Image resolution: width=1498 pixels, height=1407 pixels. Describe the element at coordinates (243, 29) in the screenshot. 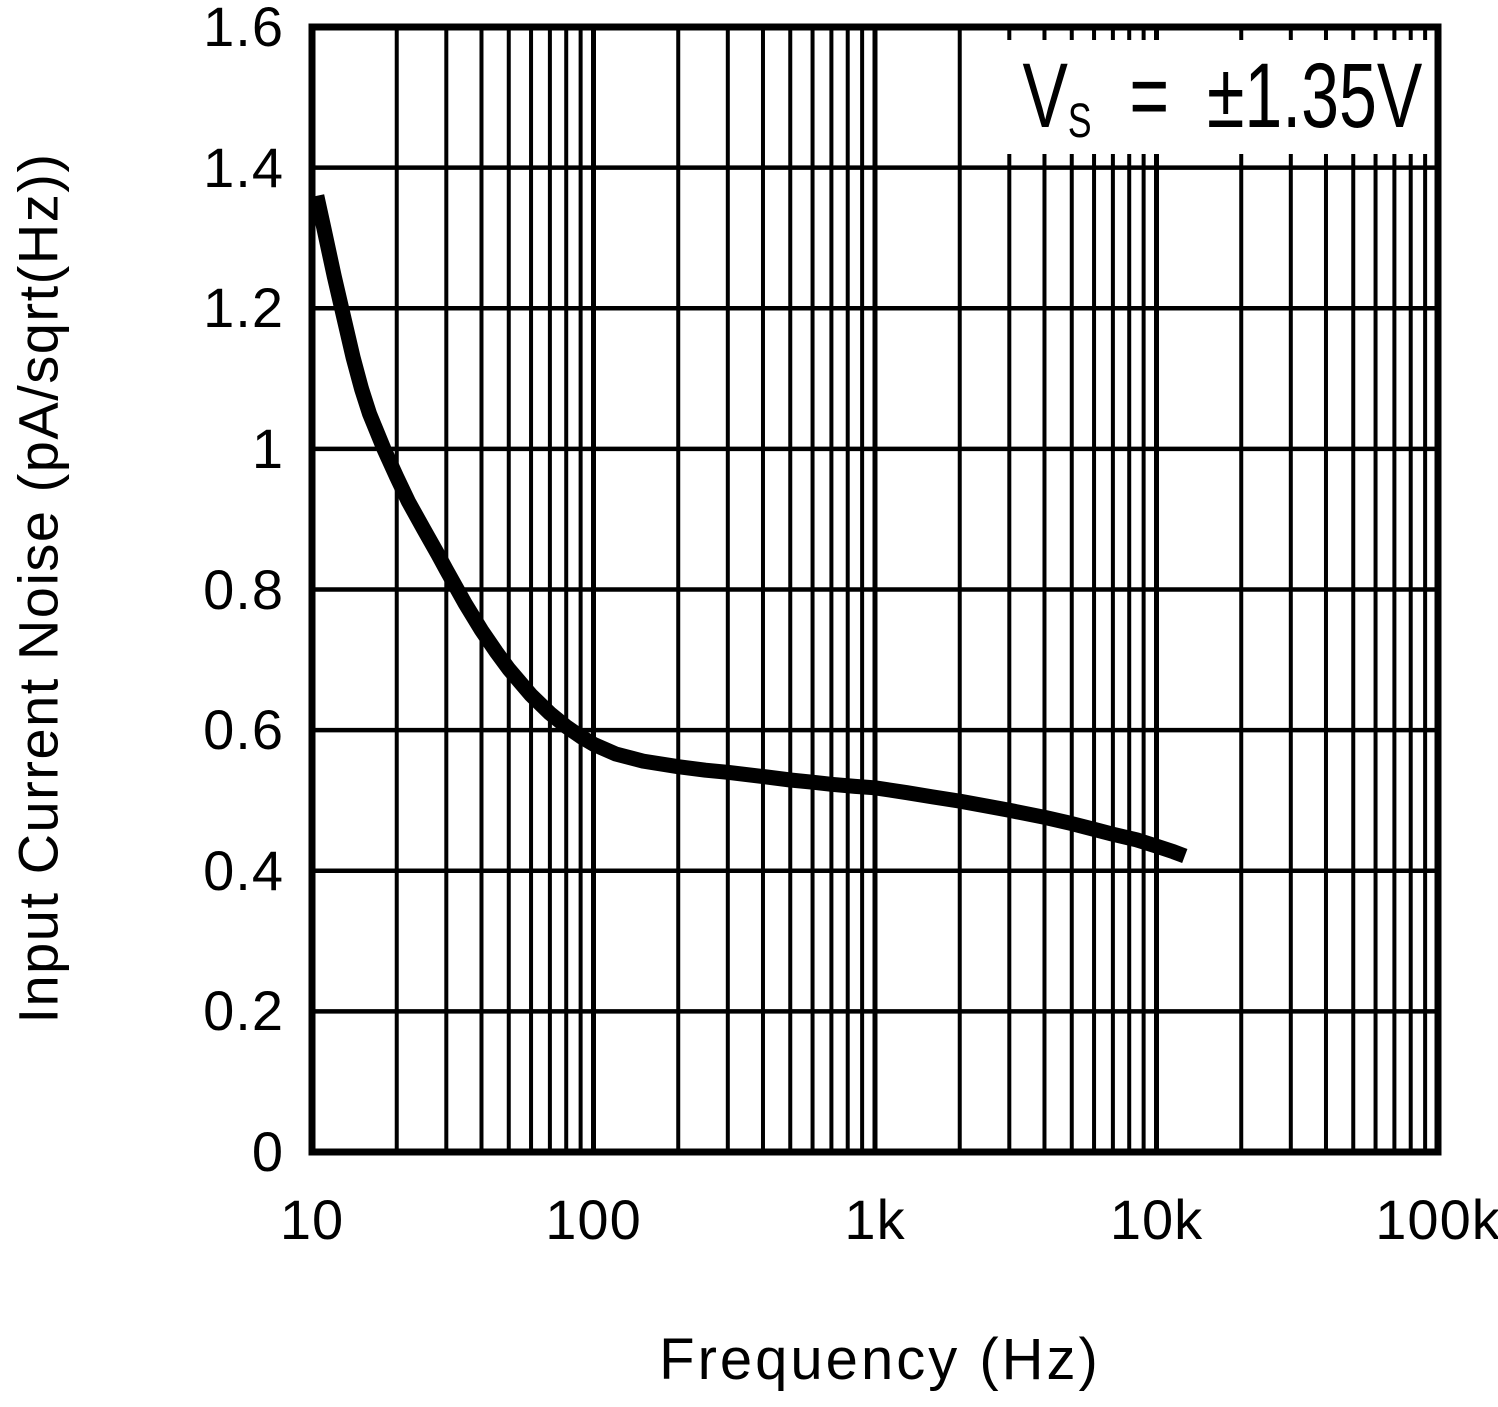

I see `y-tick-label: 1.6` at that location.